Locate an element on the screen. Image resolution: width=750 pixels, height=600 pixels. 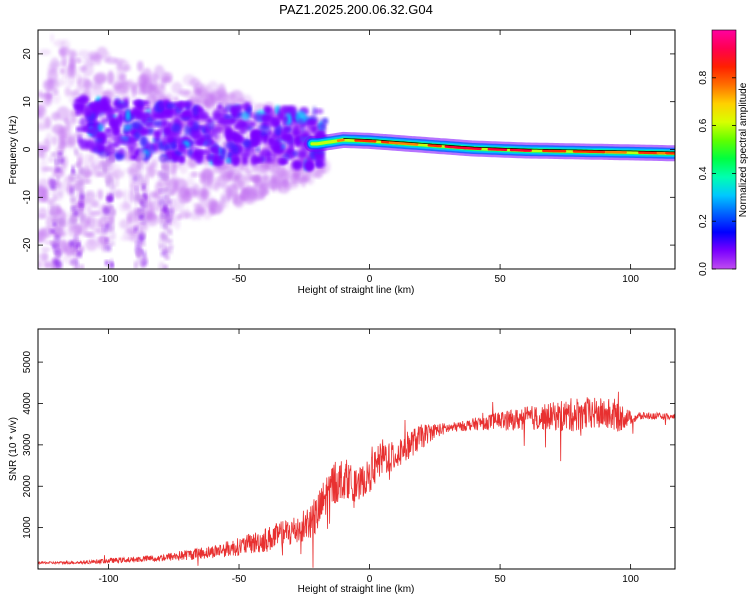
spectrogram-y-tick-label: -20 is located at coordinates (27, 244).